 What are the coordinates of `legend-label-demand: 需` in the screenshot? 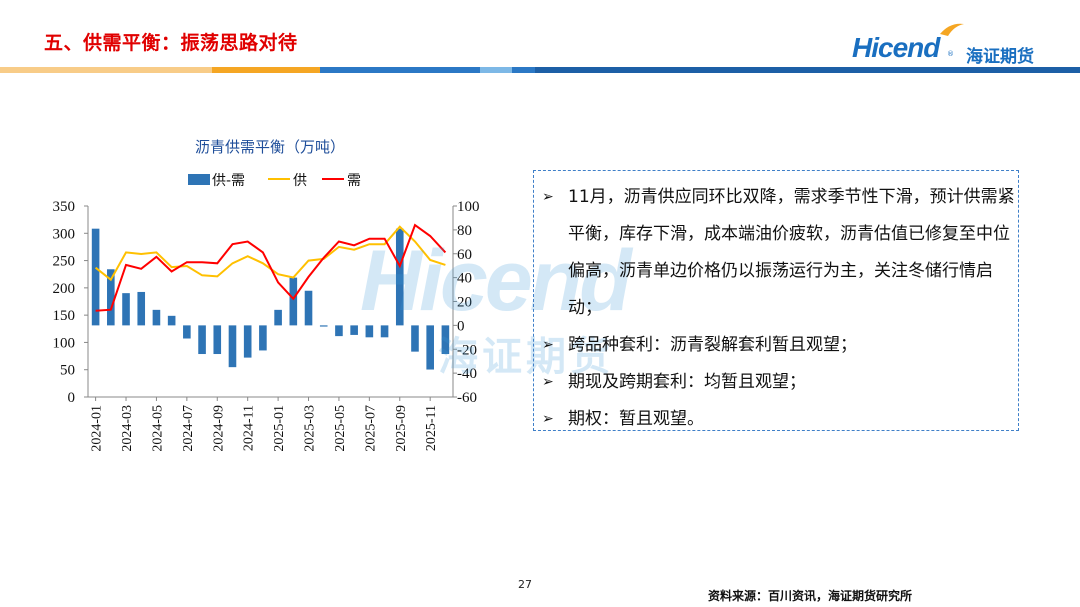 It's located at (354, 181).